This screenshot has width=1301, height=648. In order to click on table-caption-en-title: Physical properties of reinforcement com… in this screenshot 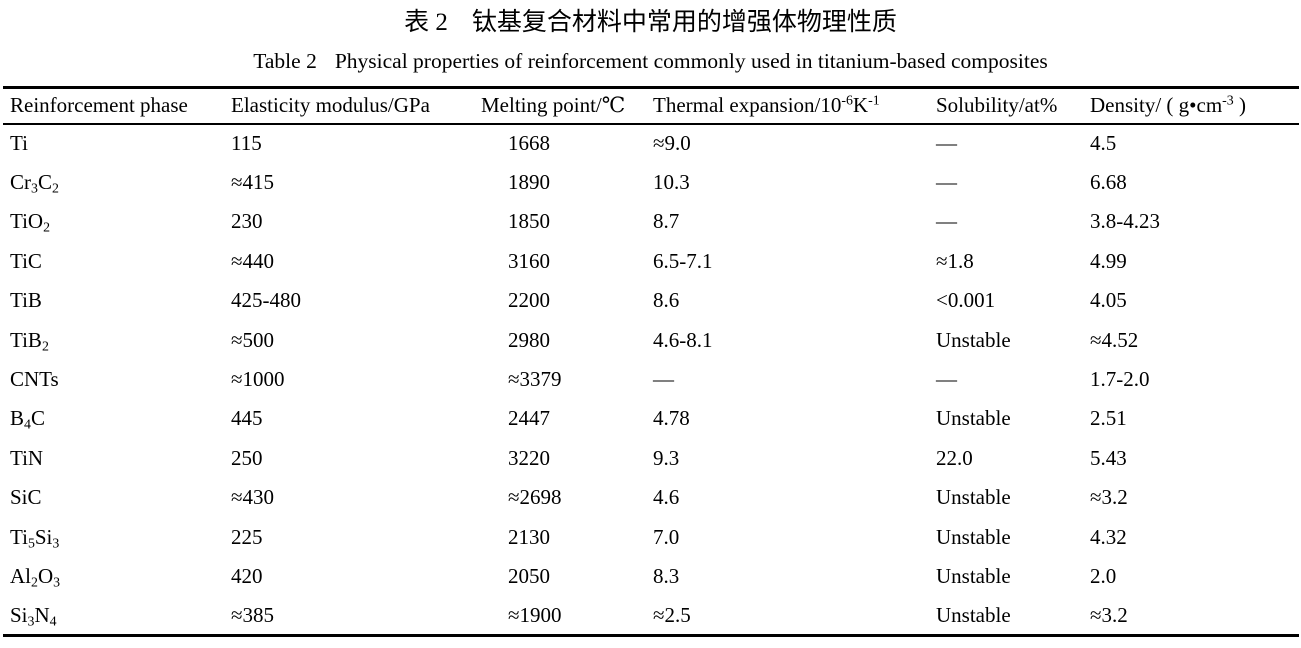, I will do `click(691, 61)`.